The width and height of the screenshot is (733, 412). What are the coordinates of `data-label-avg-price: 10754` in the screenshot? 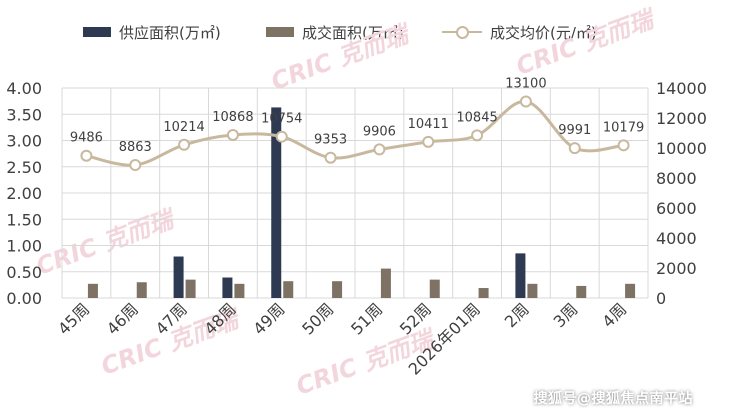 It's located at (281, 119).